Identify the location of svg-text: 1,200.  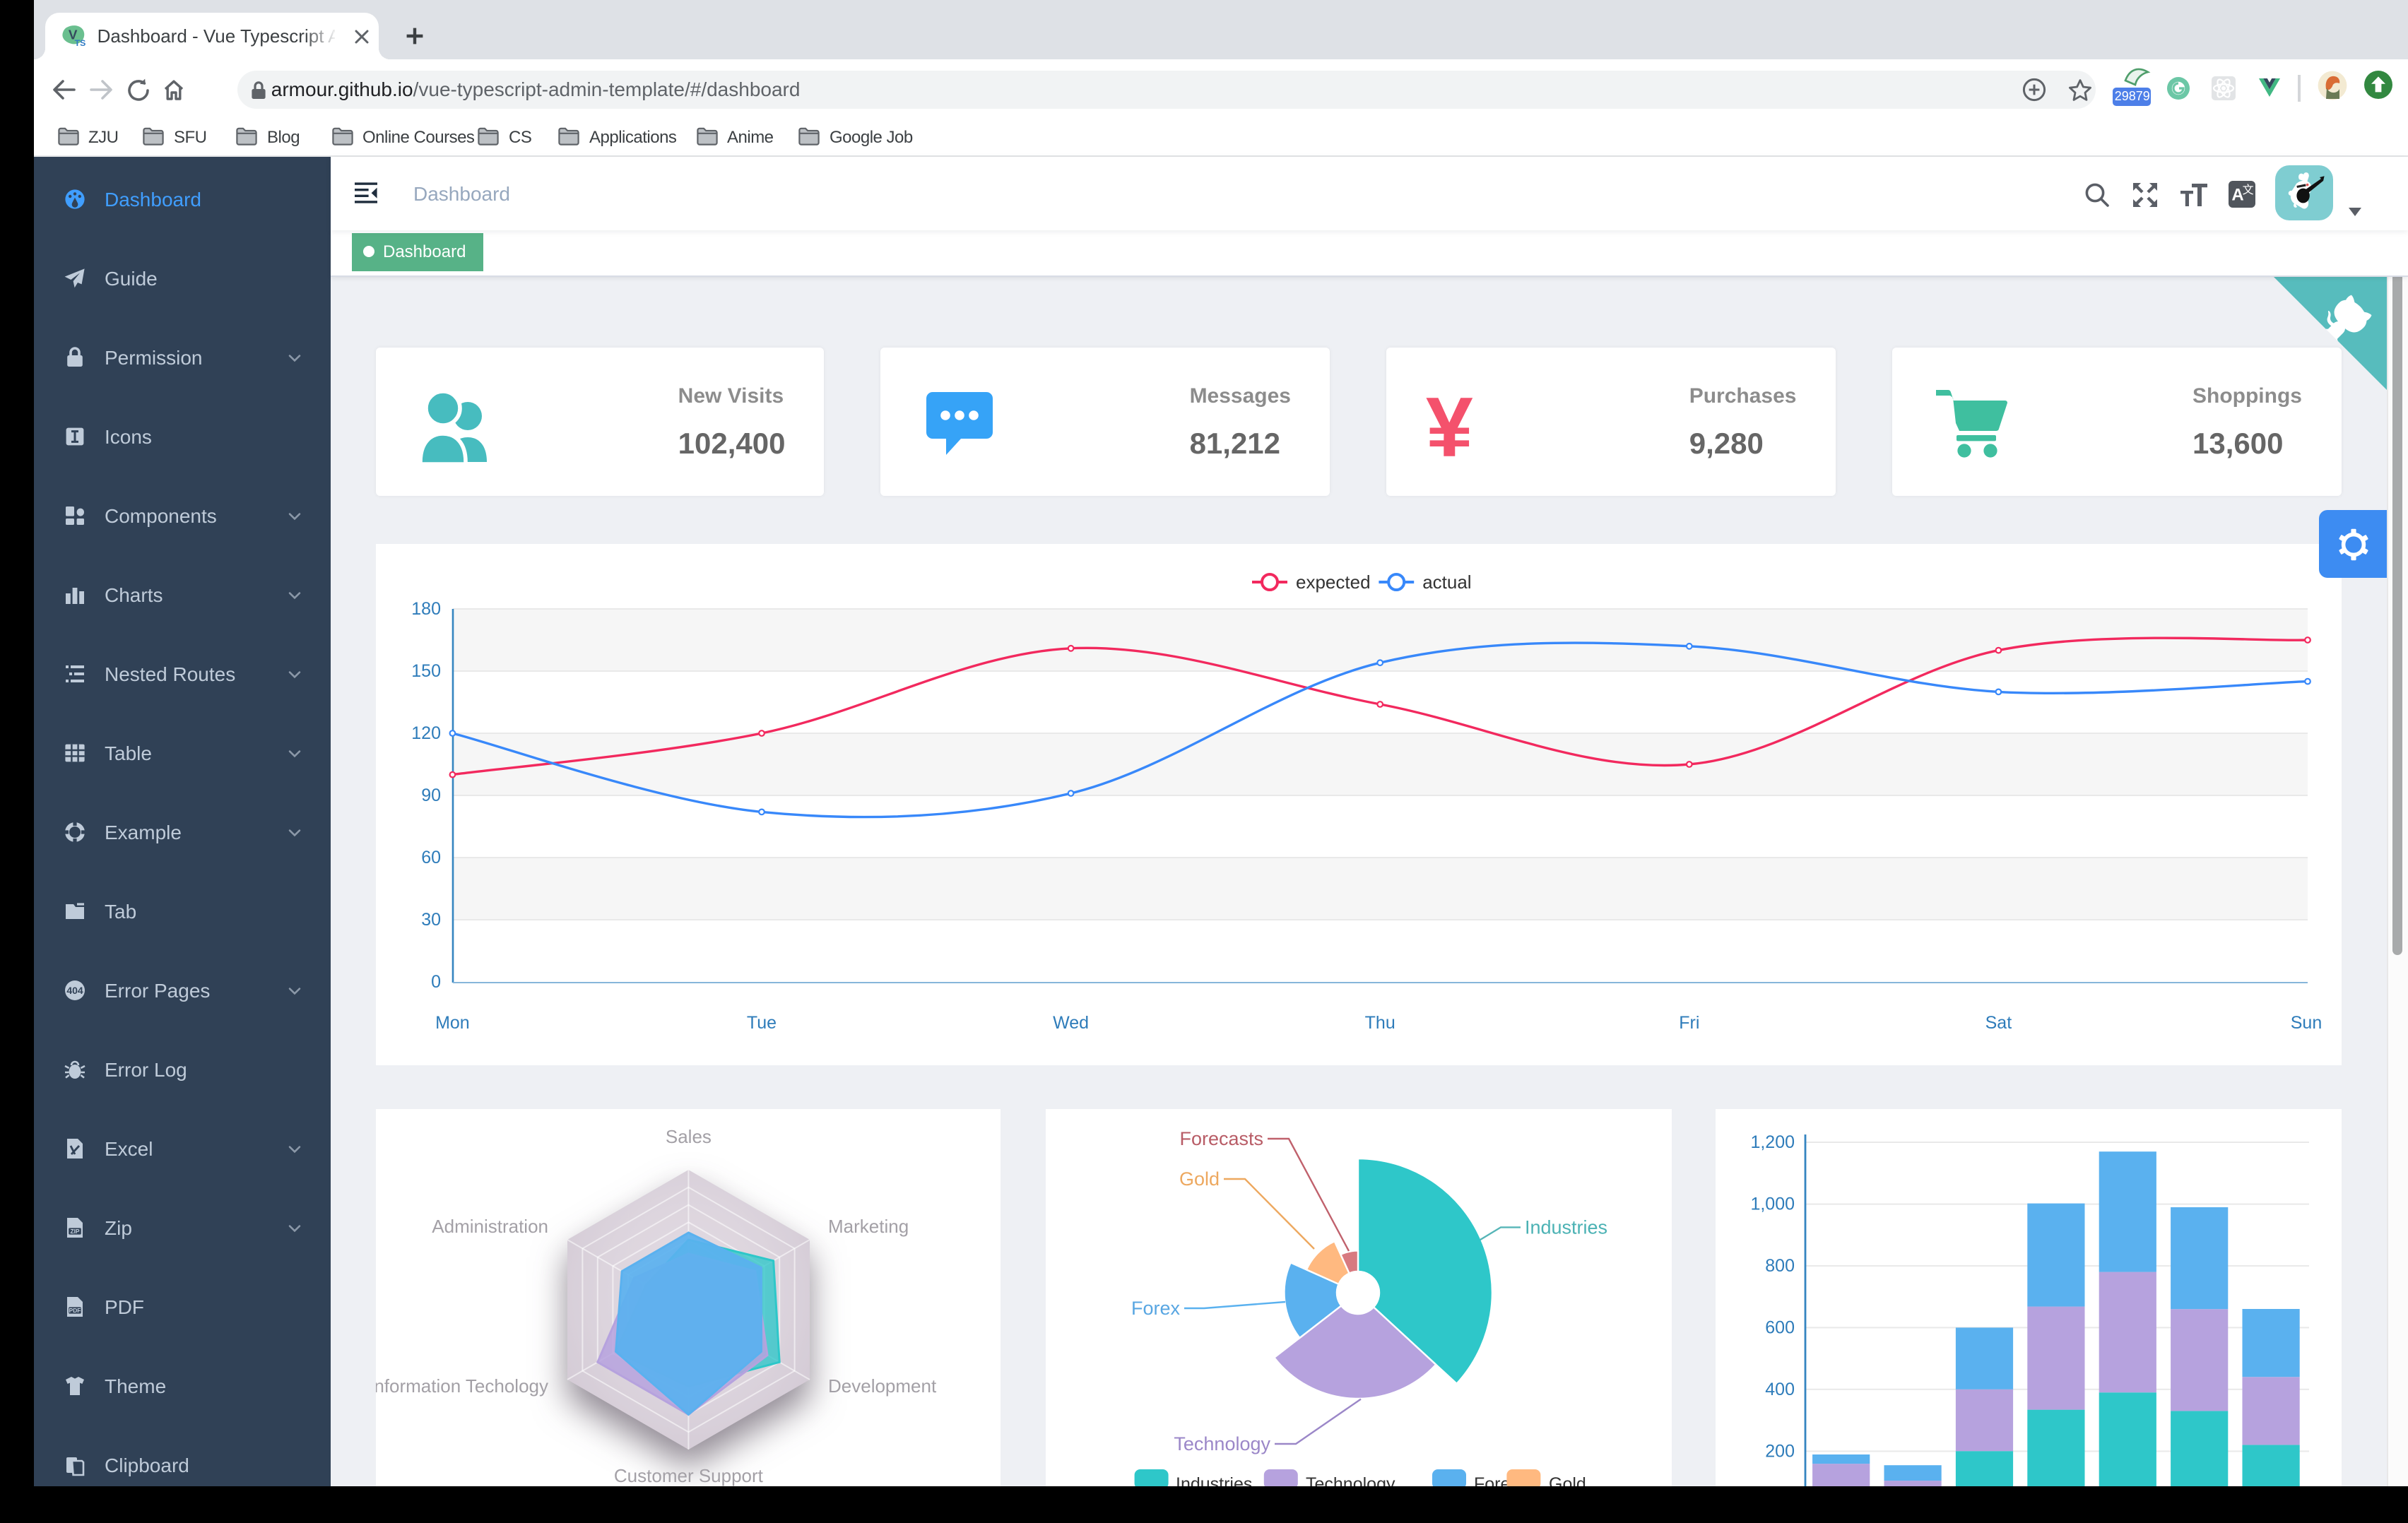
(1772, 1142).